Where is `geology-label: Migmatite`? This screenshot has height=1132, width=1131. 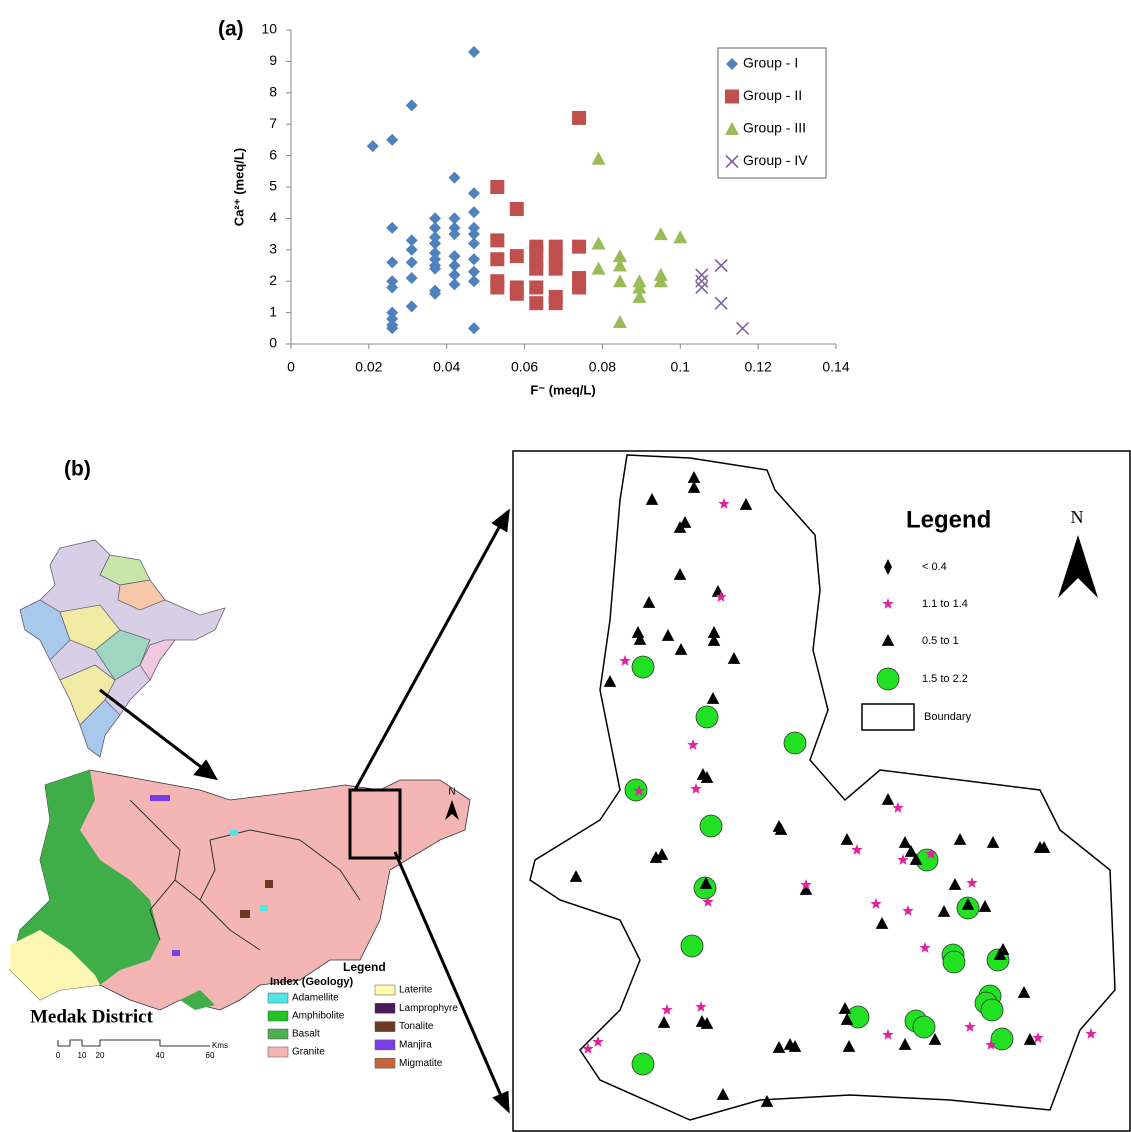 geology-label: Migmatite is located at coordinates (421, 1063).